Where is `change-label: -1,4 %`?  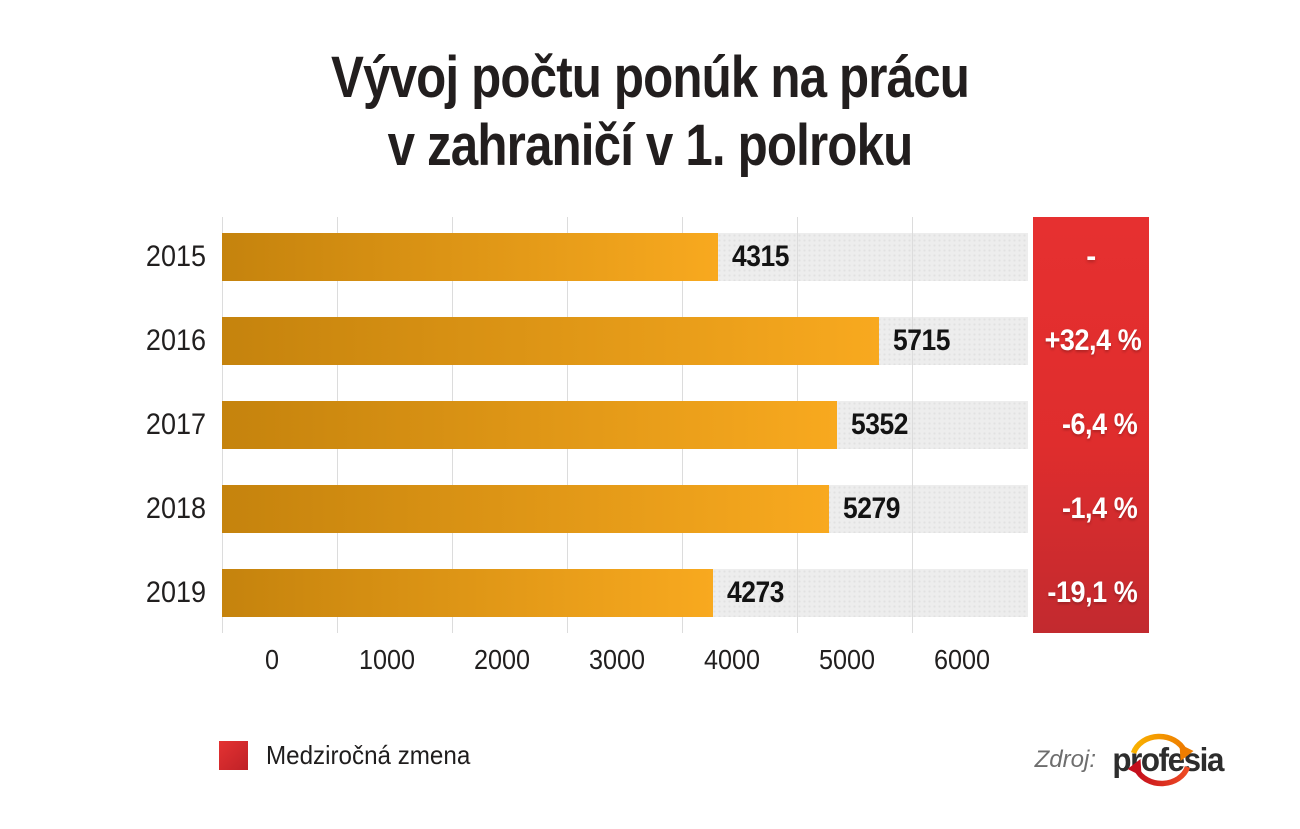 change-label: -1,4 % is located at coordinates (1099, 508).